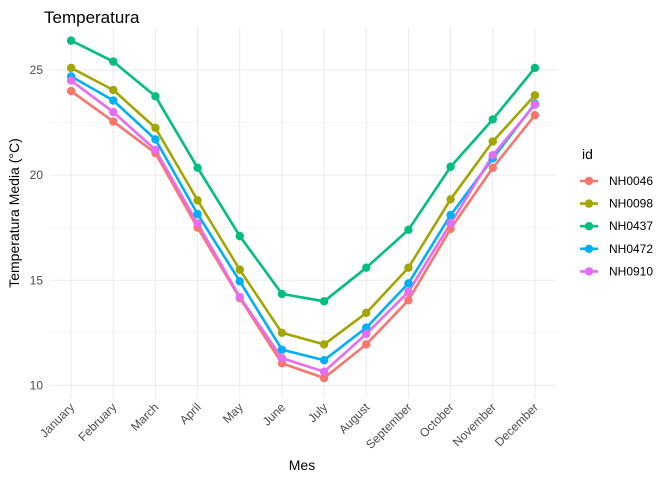 This screenshot has height=480, width=672. What do you see at coordinates (190, 413) in the screenshot?
I see `x-tick-label: April` at bounding box center [190, 413].